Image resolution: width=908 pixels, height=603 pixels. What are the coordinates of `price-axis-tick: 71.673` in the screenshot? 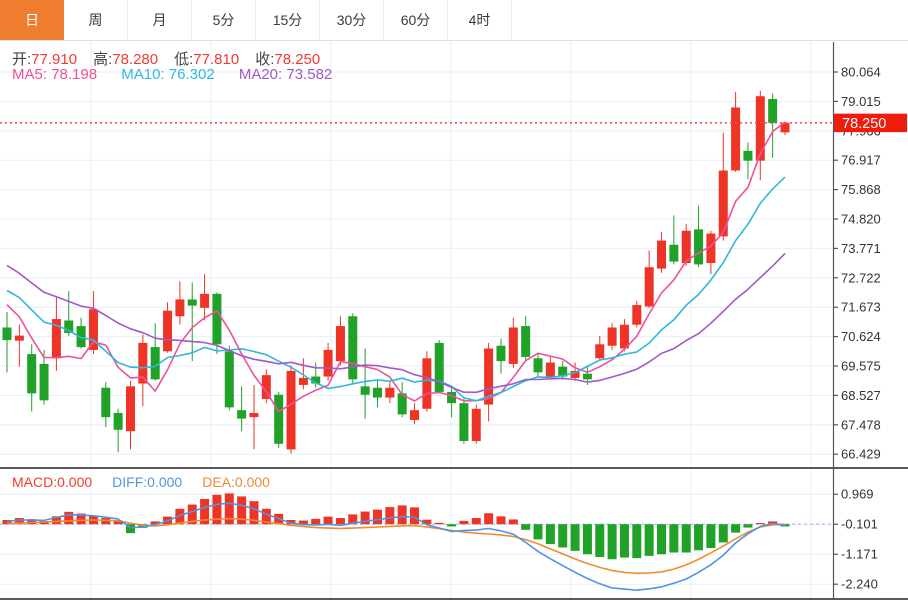 It's located at (861, 307).